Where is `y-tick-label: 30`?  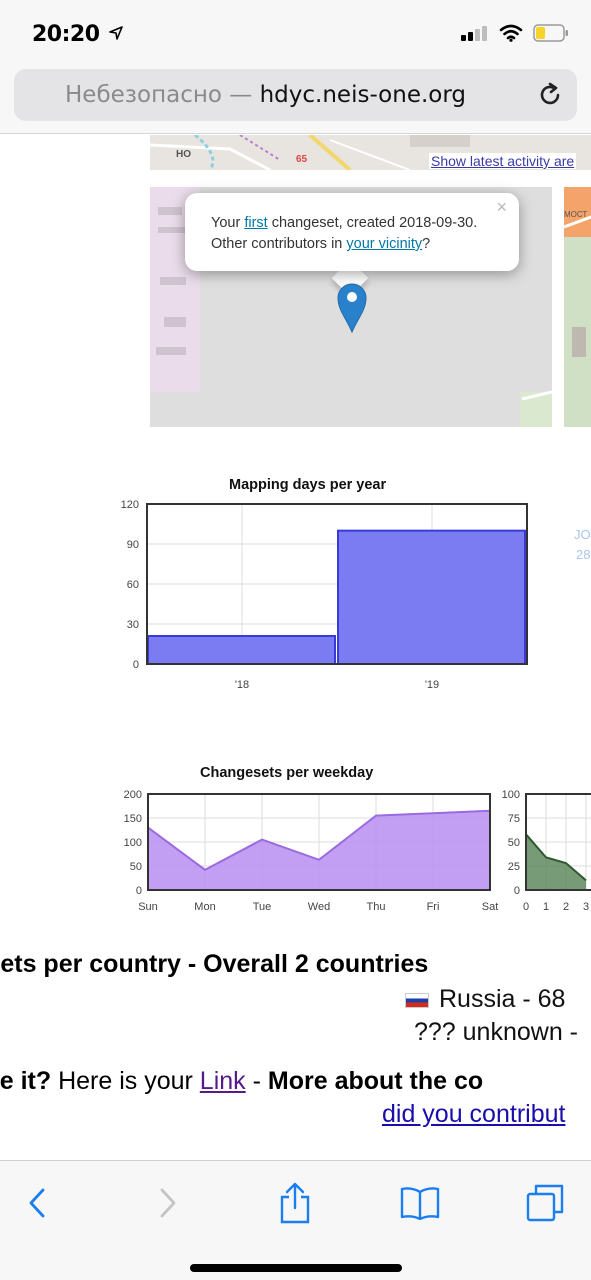 y-tick-label: 30 is located at coordinates (133, 625).